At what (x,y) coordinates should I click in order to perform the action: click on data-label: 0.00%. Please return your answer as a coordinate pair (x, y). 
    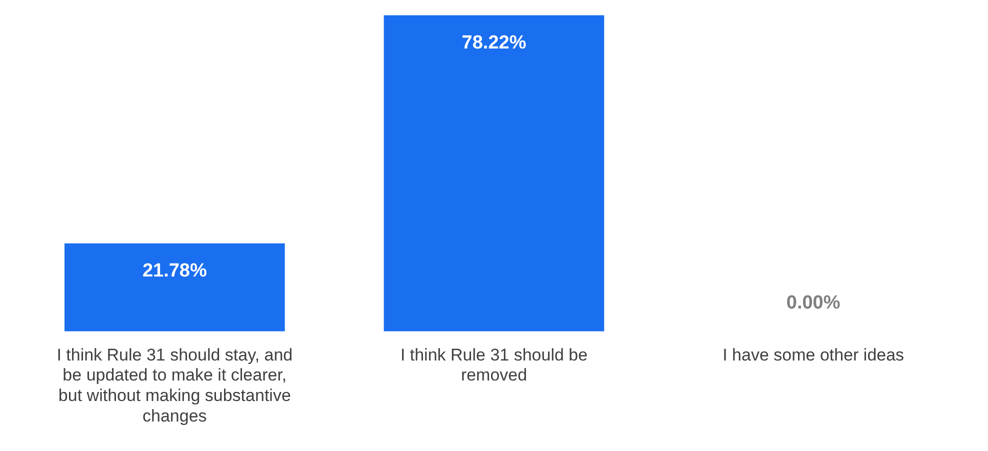
    Looking at the image, I should click on (813, 303).